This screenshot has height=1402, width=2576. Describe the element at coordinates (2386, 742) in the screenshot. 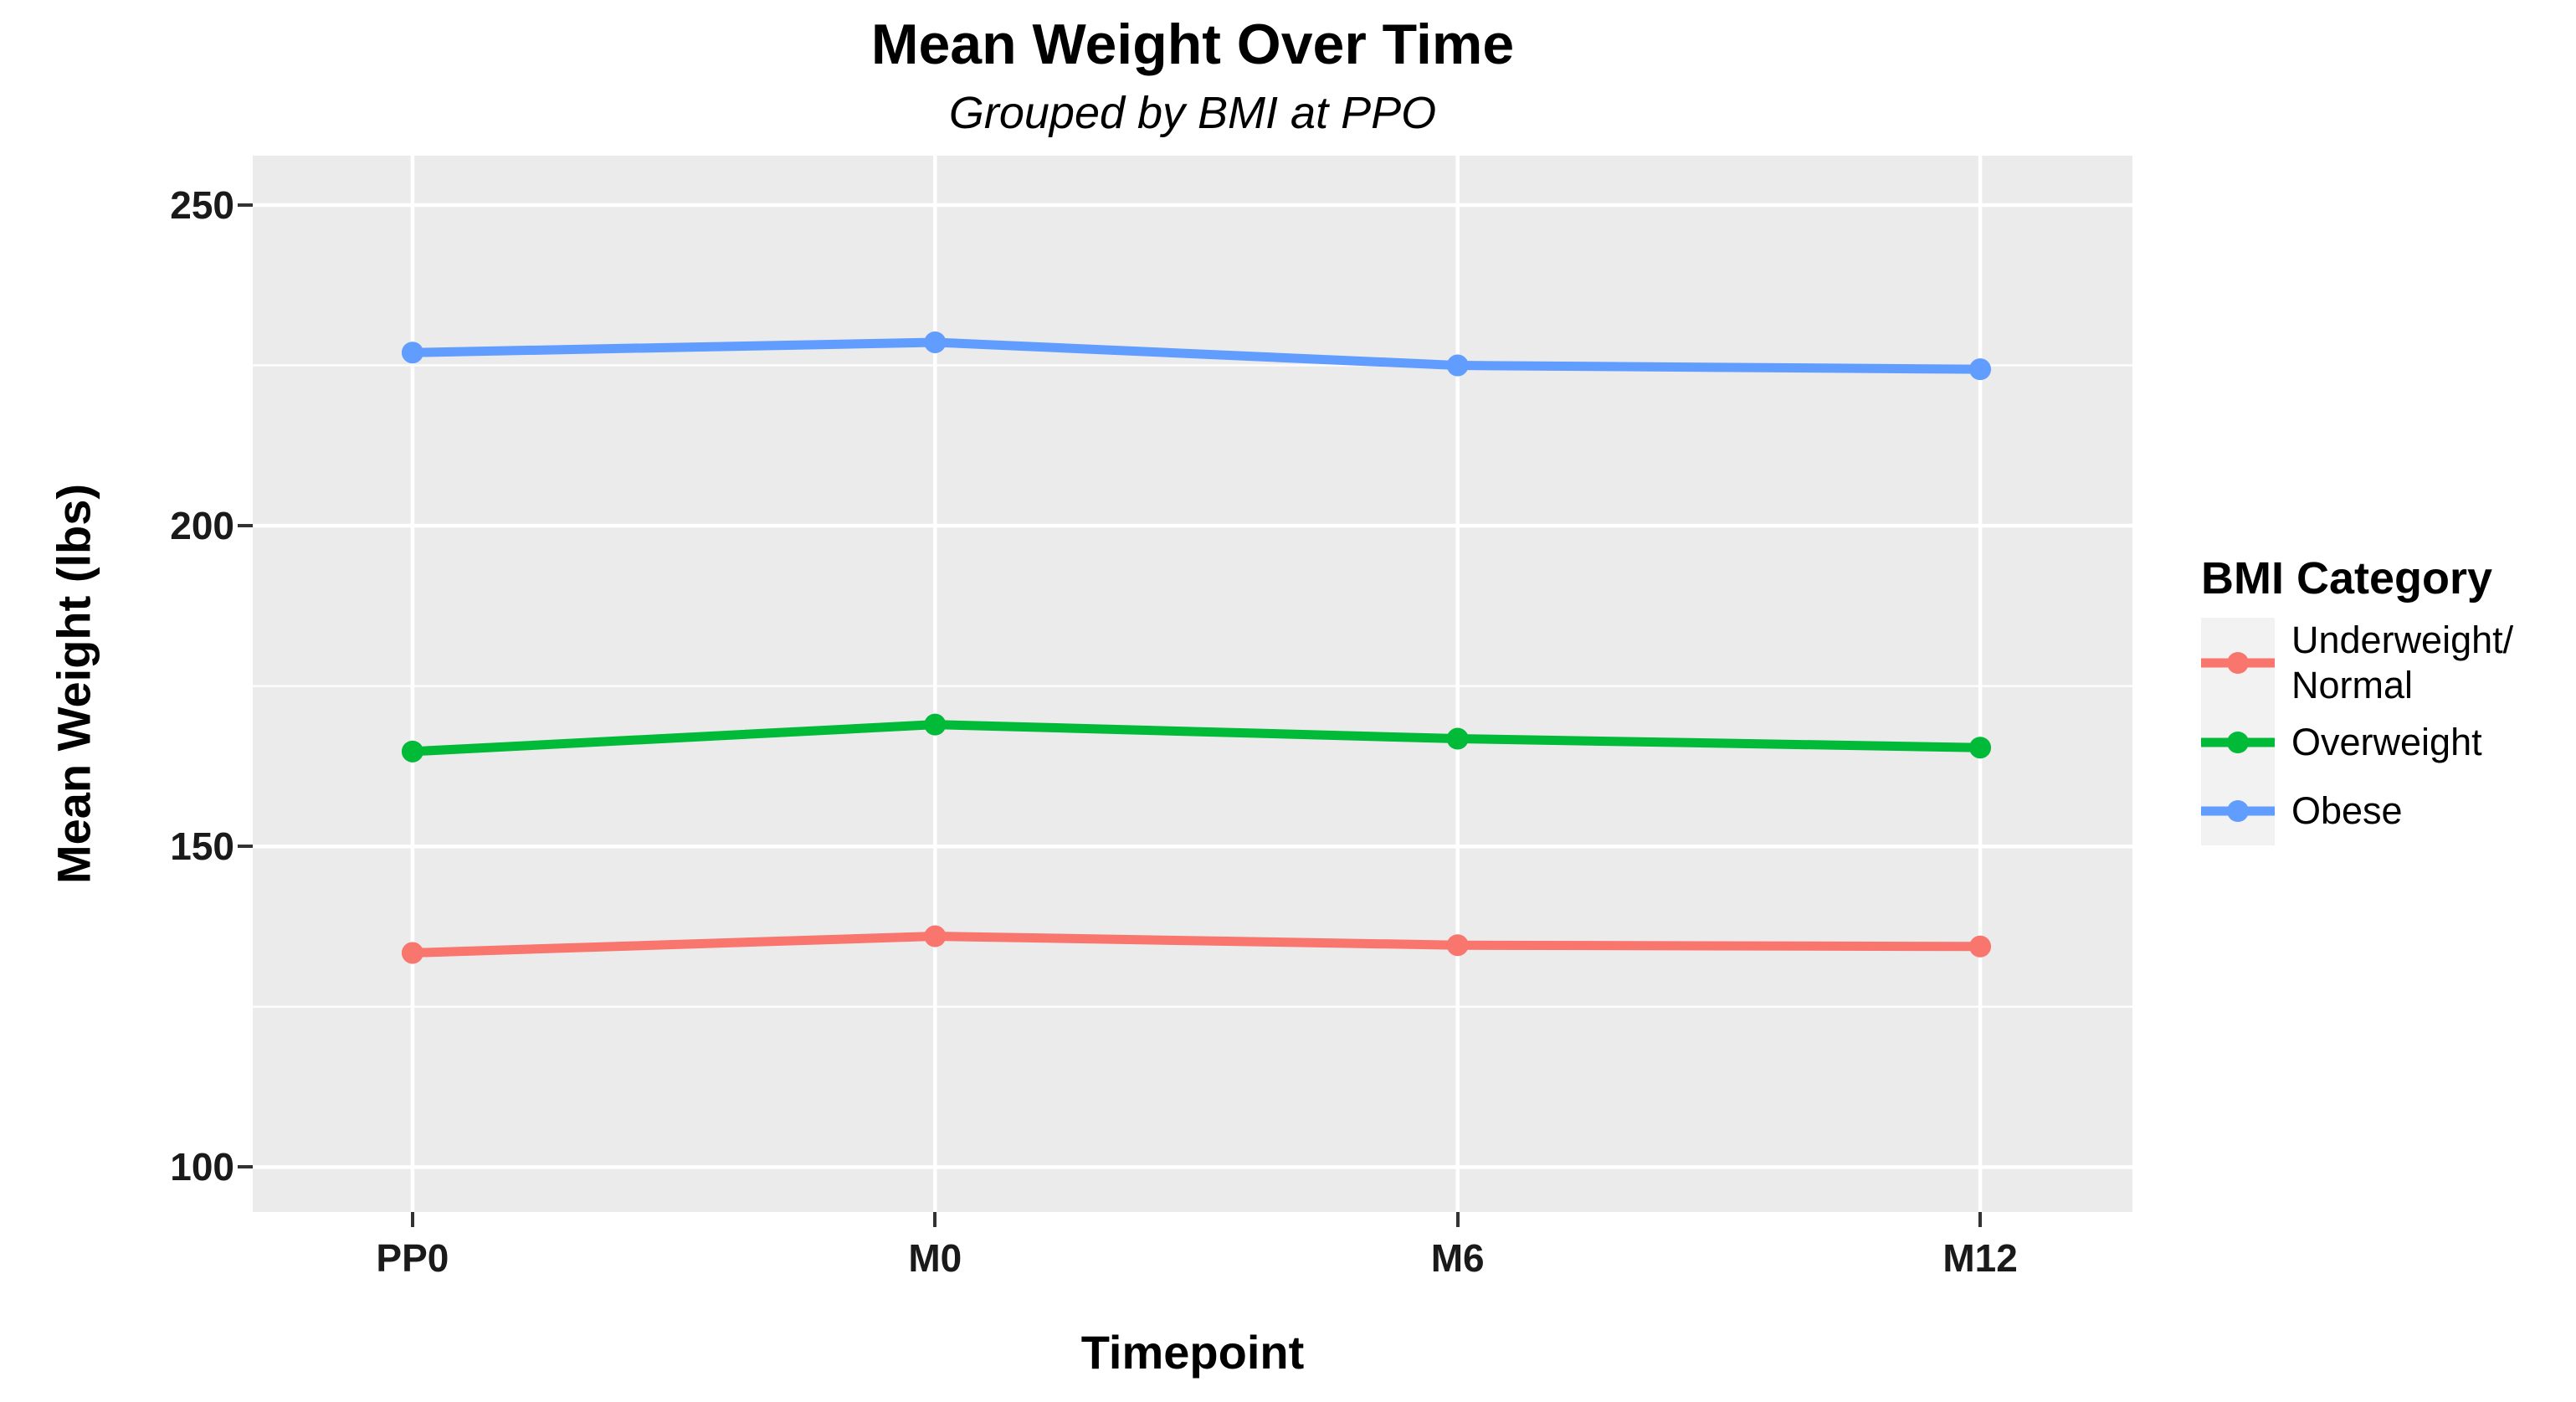

I see `legend-label-line: Overweight` at that location.